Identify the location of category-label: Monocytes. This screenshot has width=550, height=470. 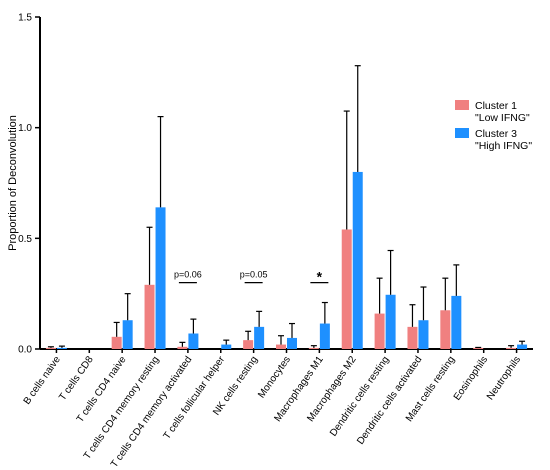
(274, 377).